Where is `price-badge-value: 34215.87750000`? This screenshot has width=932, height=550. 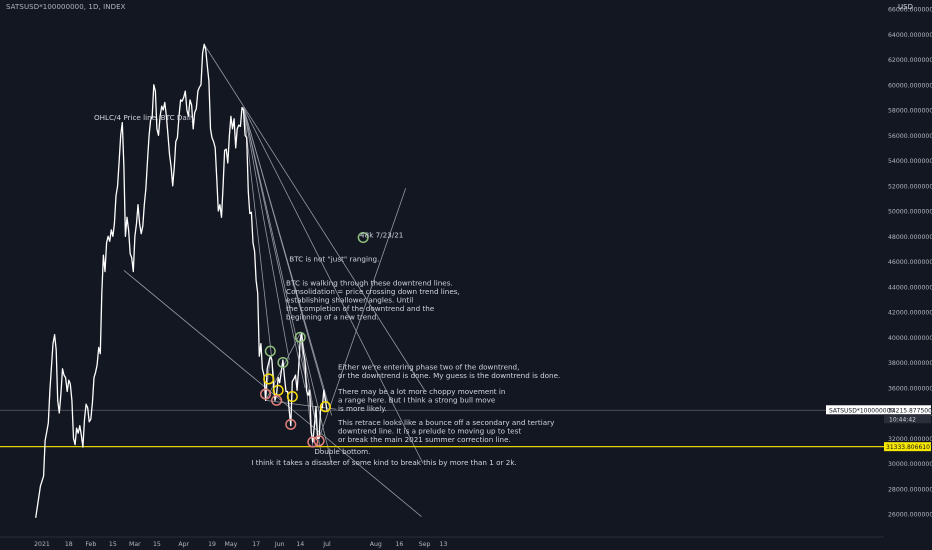
price-badge-value: 34215.87750000 is located at coordinates (910, 410).